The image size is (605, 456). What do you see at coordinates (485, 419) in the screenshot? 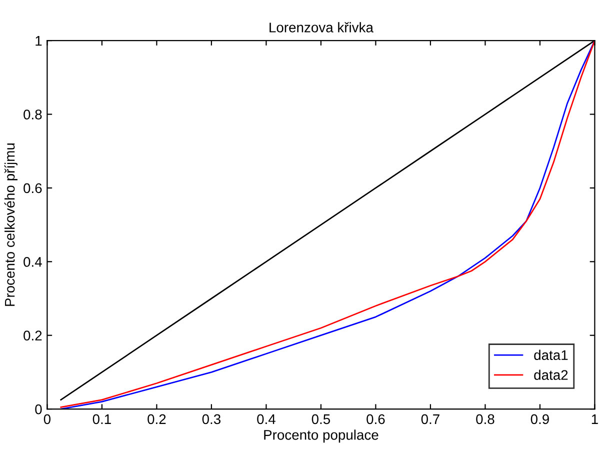
I see `x-tick-label: 0.8` at bounding box center [485, 419].